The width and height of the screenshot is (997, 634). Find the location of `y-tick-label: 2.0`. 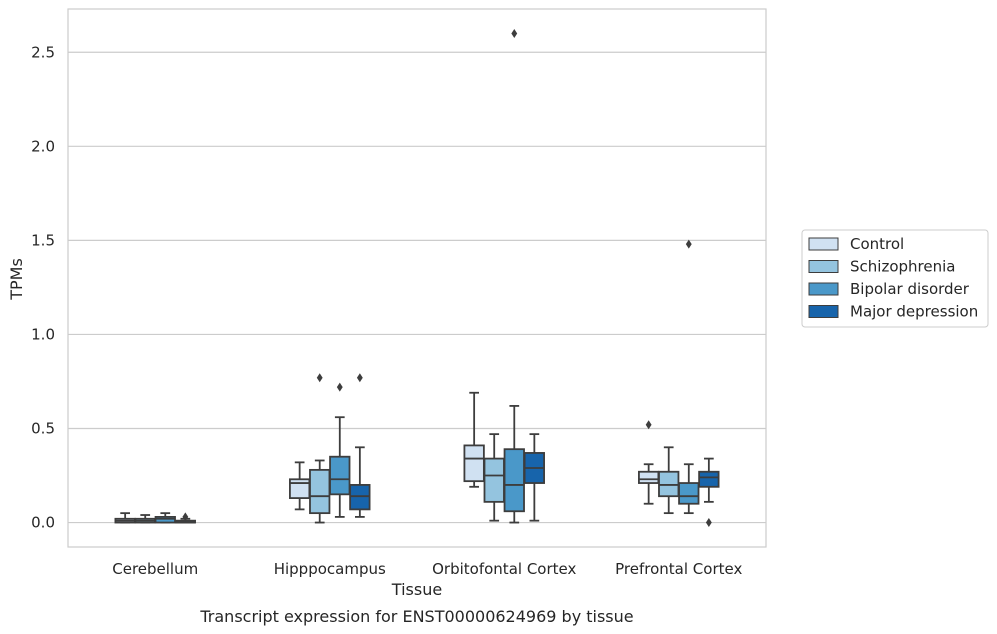

y-tick-label: 2.0 is located at coordinates (43, 146).